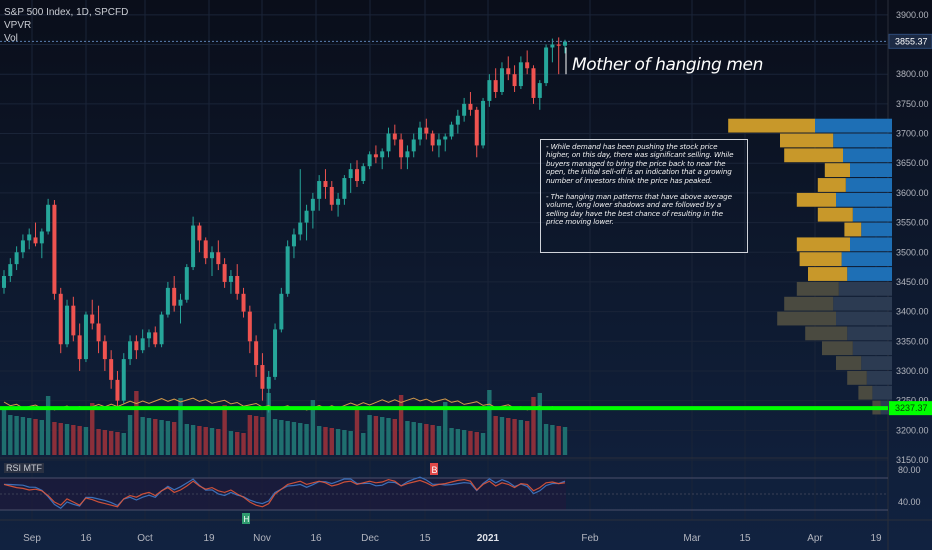  What do you see at coordinates (246, 518) in the screenshot?
I see `rsi-marker-bottom-bg` at bounding box center [246, 518].